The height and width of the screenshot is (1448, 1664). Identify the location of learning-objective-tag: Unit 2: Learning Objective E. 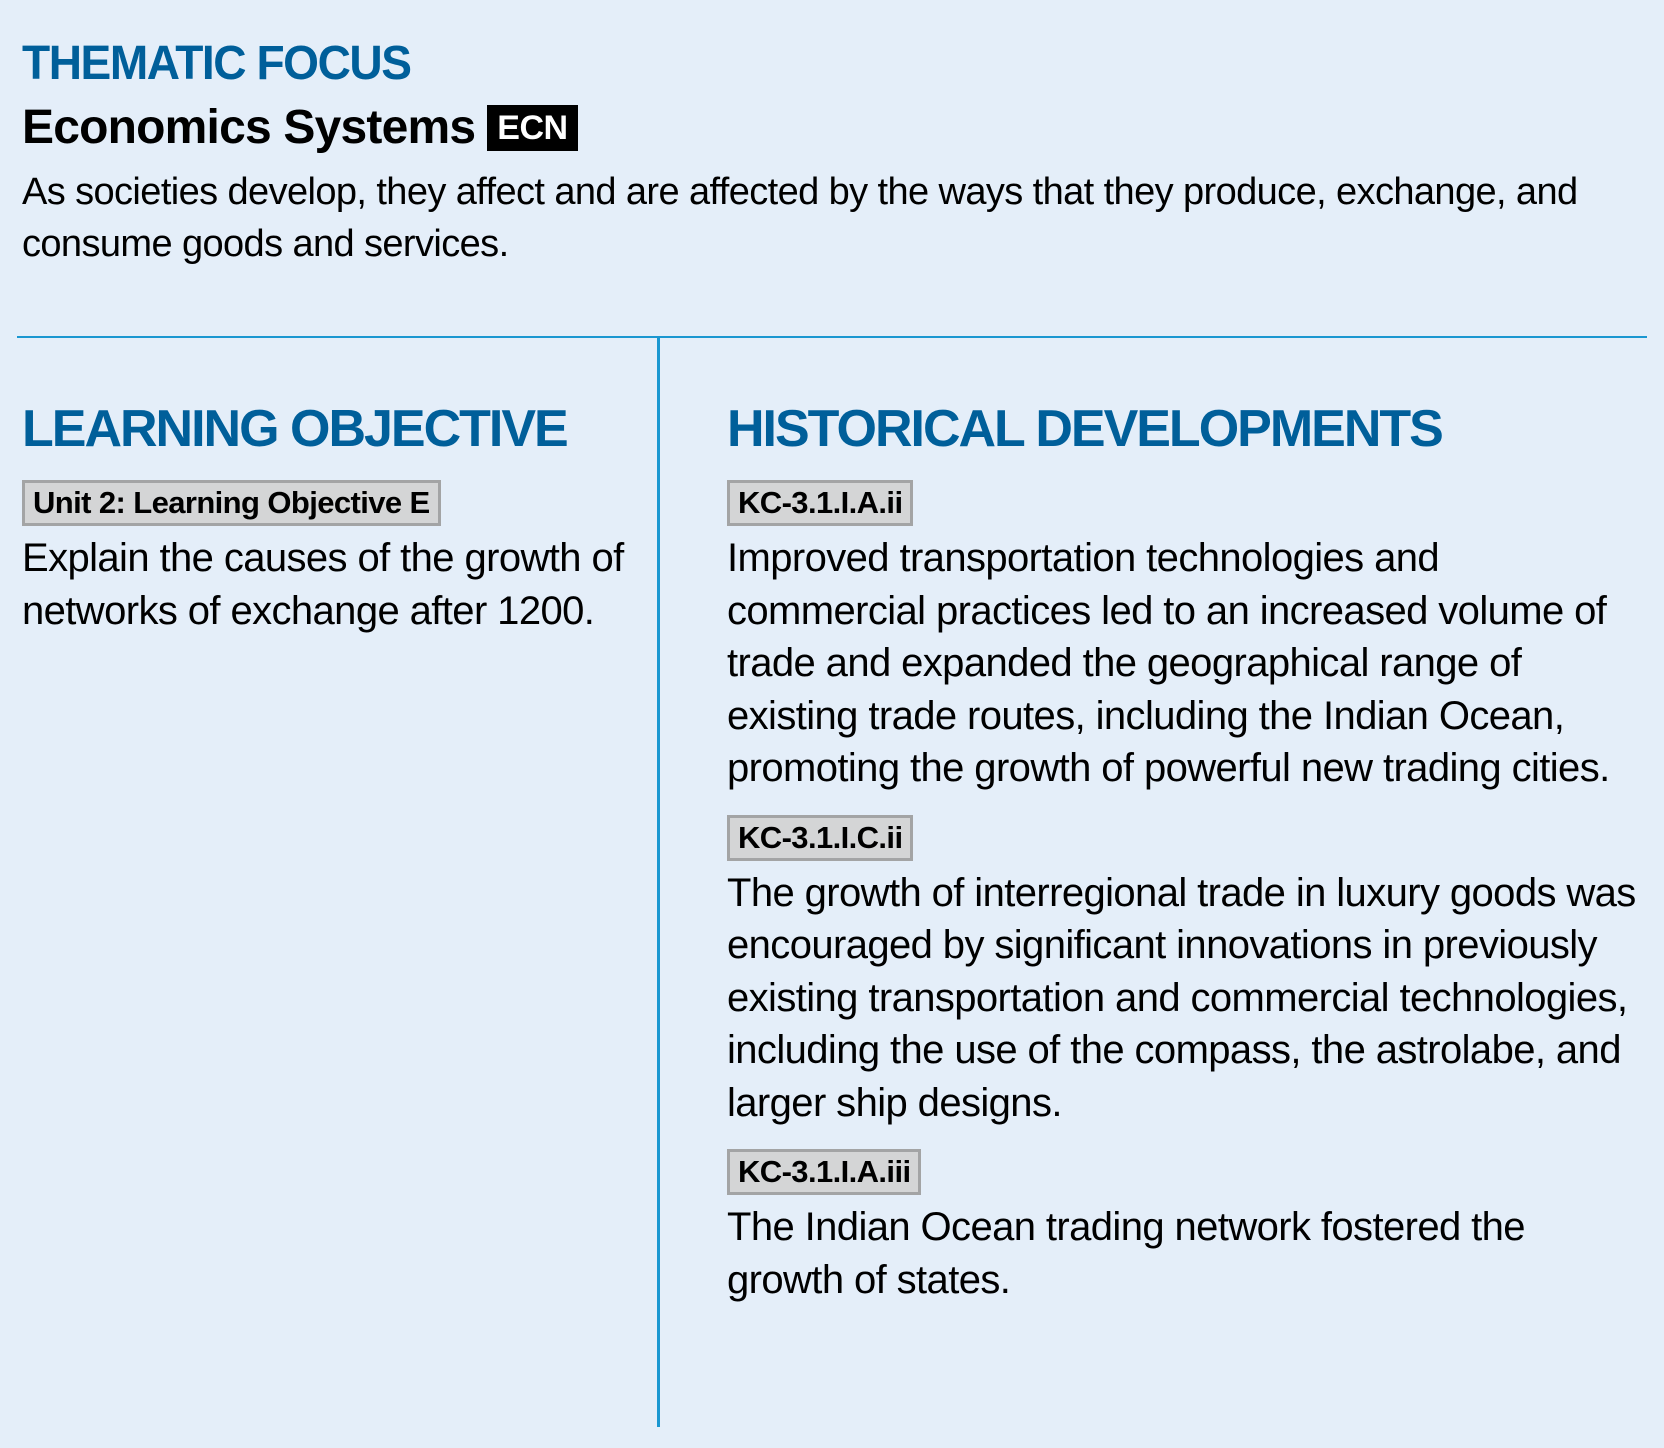
(231, 503).